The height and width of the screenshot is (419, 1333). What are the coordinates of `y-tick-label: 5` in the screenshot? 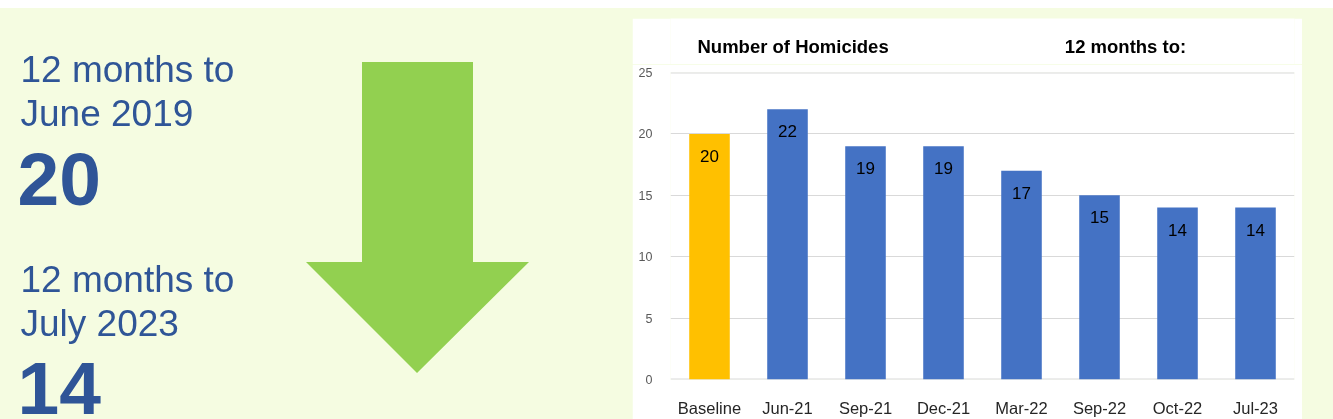 It's located at (649, 318).